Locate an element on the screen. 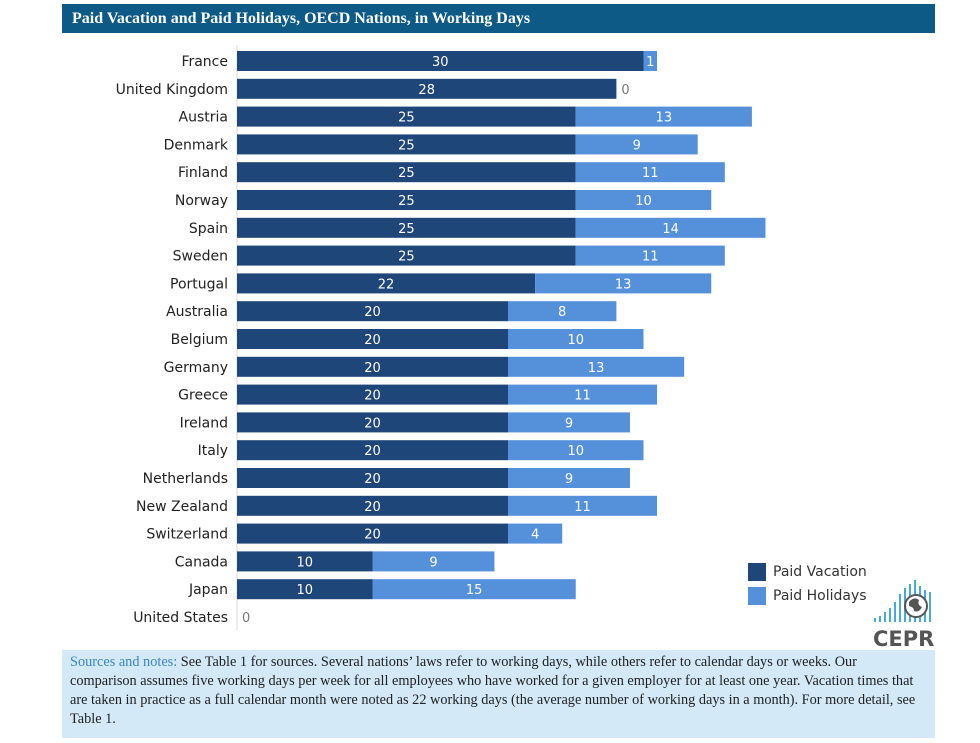  category-label: Denmark is located at coordinates (196, 145).